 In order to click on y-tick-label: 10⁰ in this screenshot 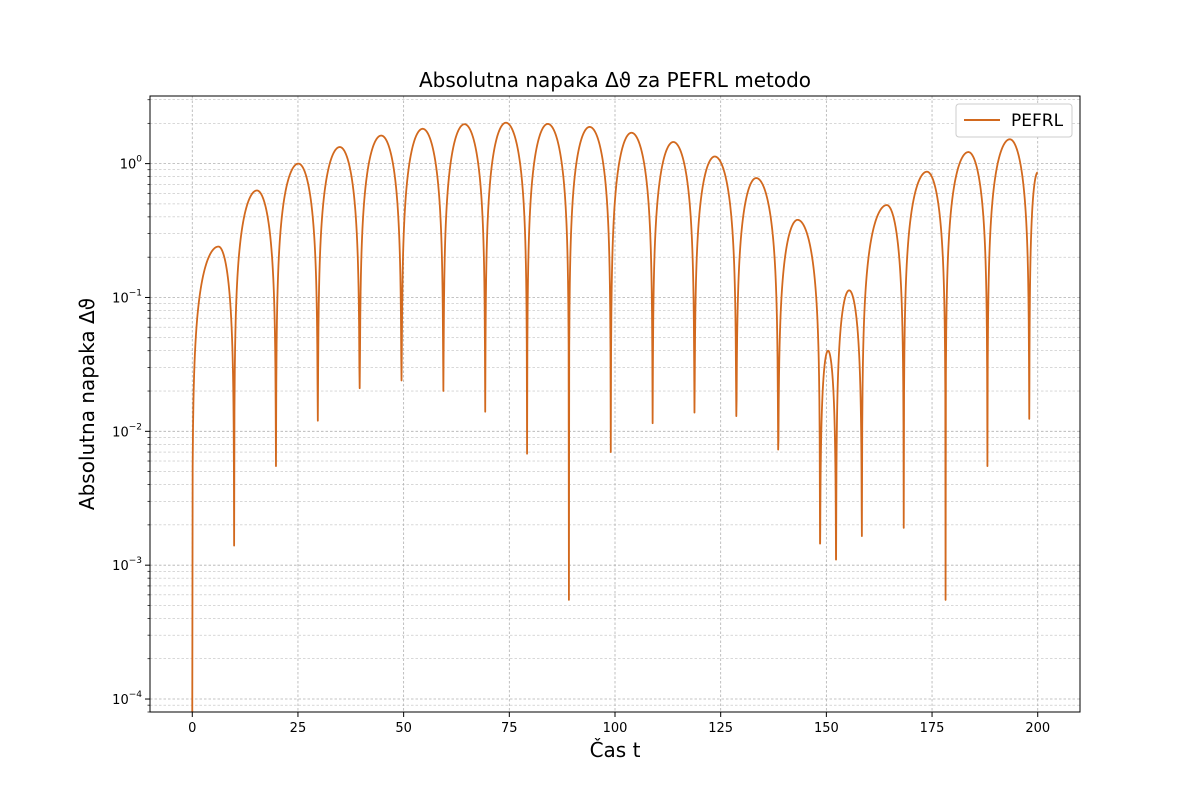, I will do `click(131, 164)`.